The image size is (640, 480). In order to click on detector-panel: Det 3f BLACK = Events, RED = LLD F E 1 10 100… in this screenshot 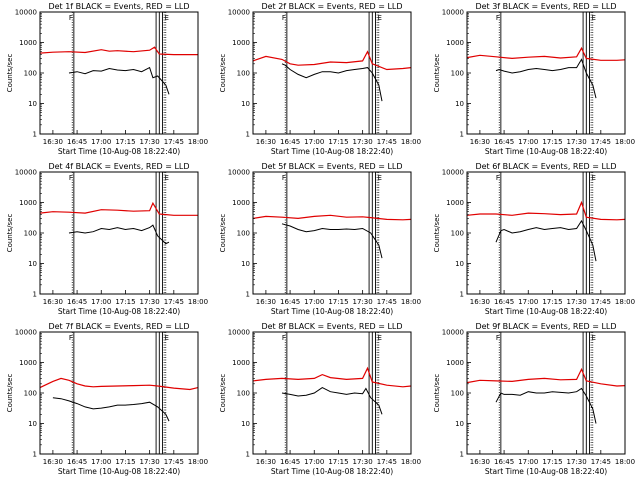, I will do `click(534, 79)`.